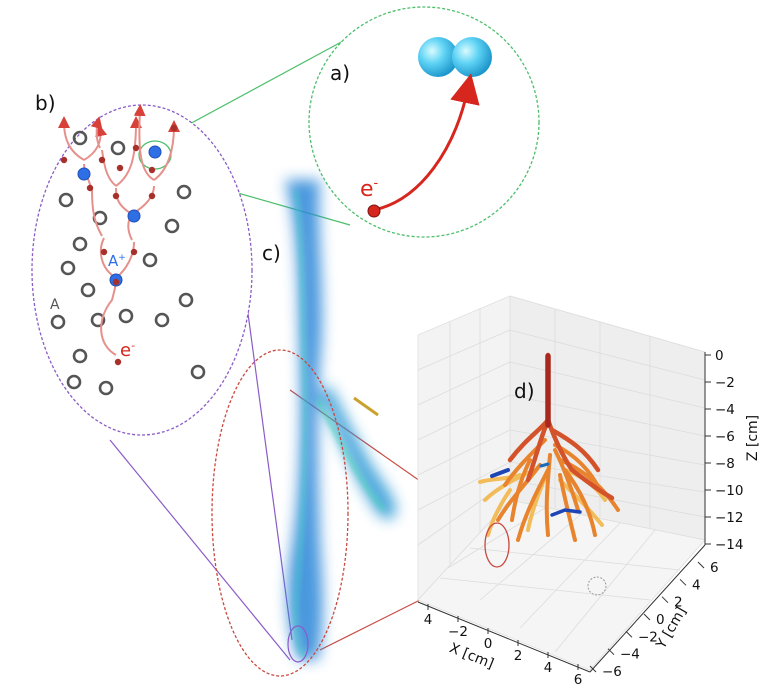  Describe the element at coordinates (753, 438) in the screenshot. I see `z-axis-label: Z [cm]` at that location.